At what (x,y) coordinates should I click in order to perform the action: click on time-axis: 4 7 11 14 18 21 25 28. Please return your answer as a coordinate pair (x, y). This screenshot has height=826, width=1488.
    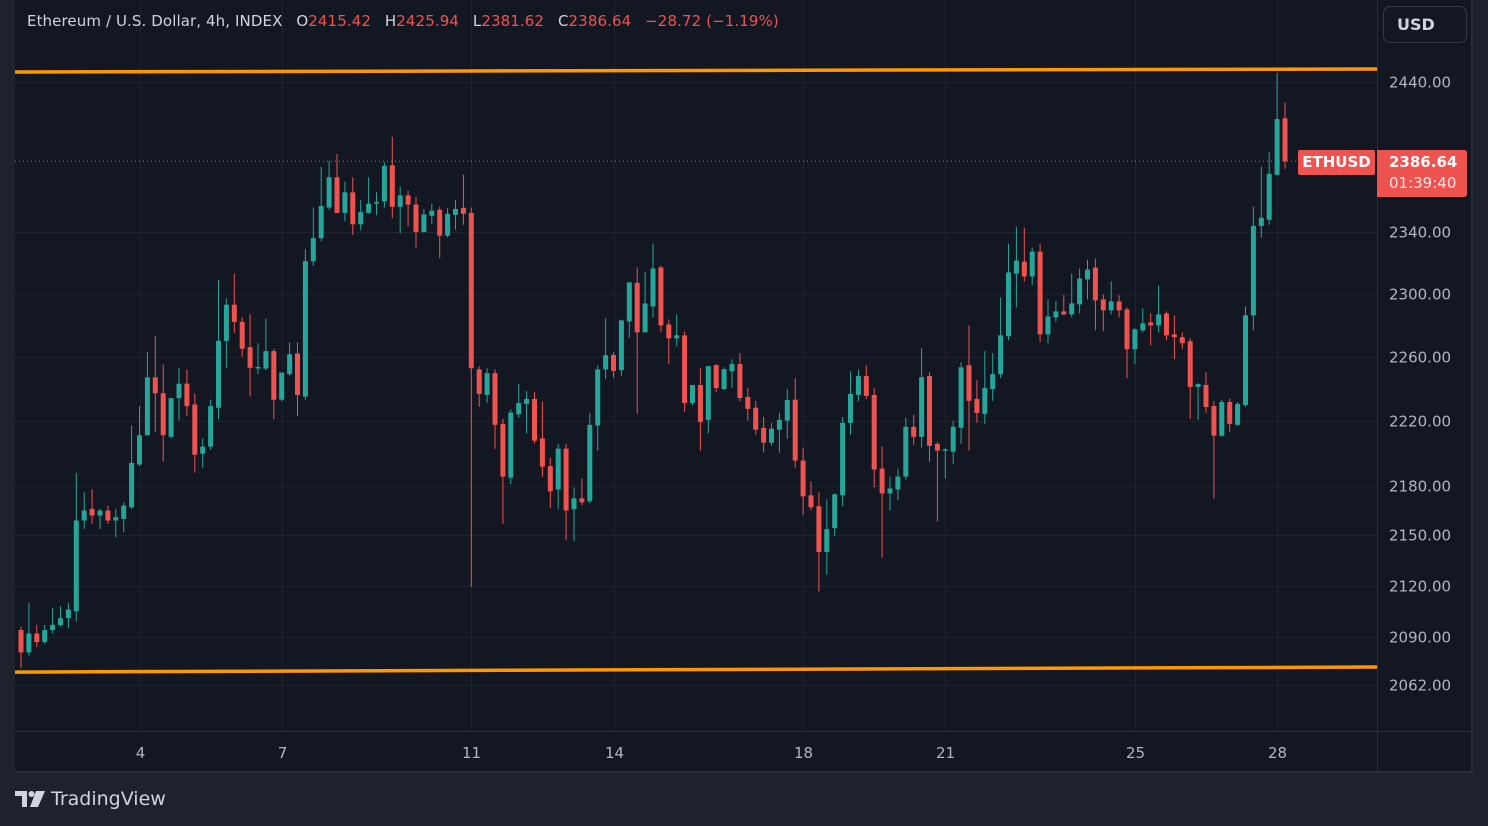
    Looking at the image, I should click on (711, 753).